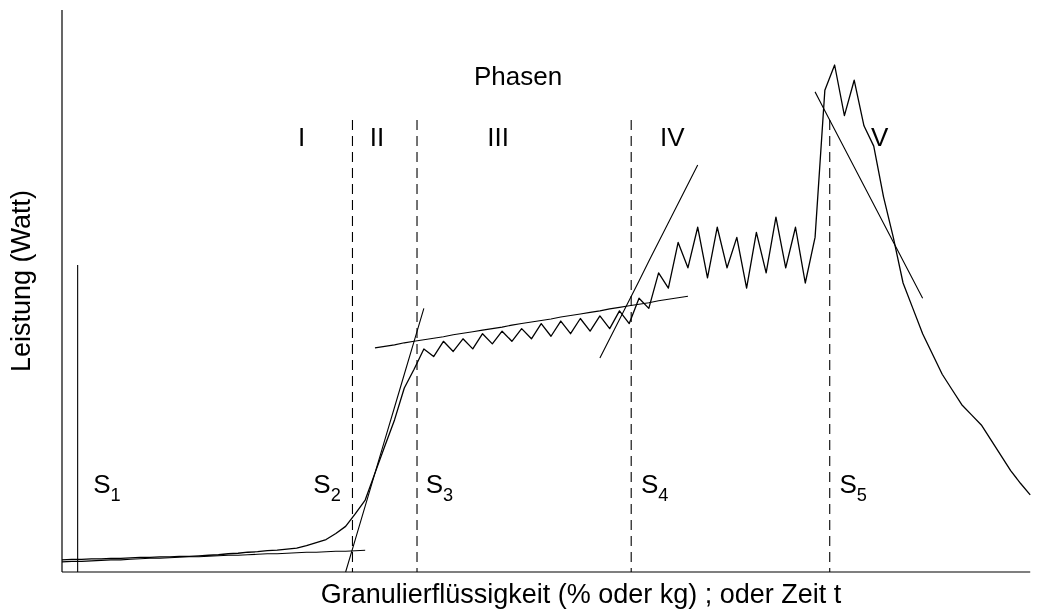  What do you see at coordinates (654, 486) in the screenshot?
I see `annotation: S$_{4}$` at bounding box center [654, 486].